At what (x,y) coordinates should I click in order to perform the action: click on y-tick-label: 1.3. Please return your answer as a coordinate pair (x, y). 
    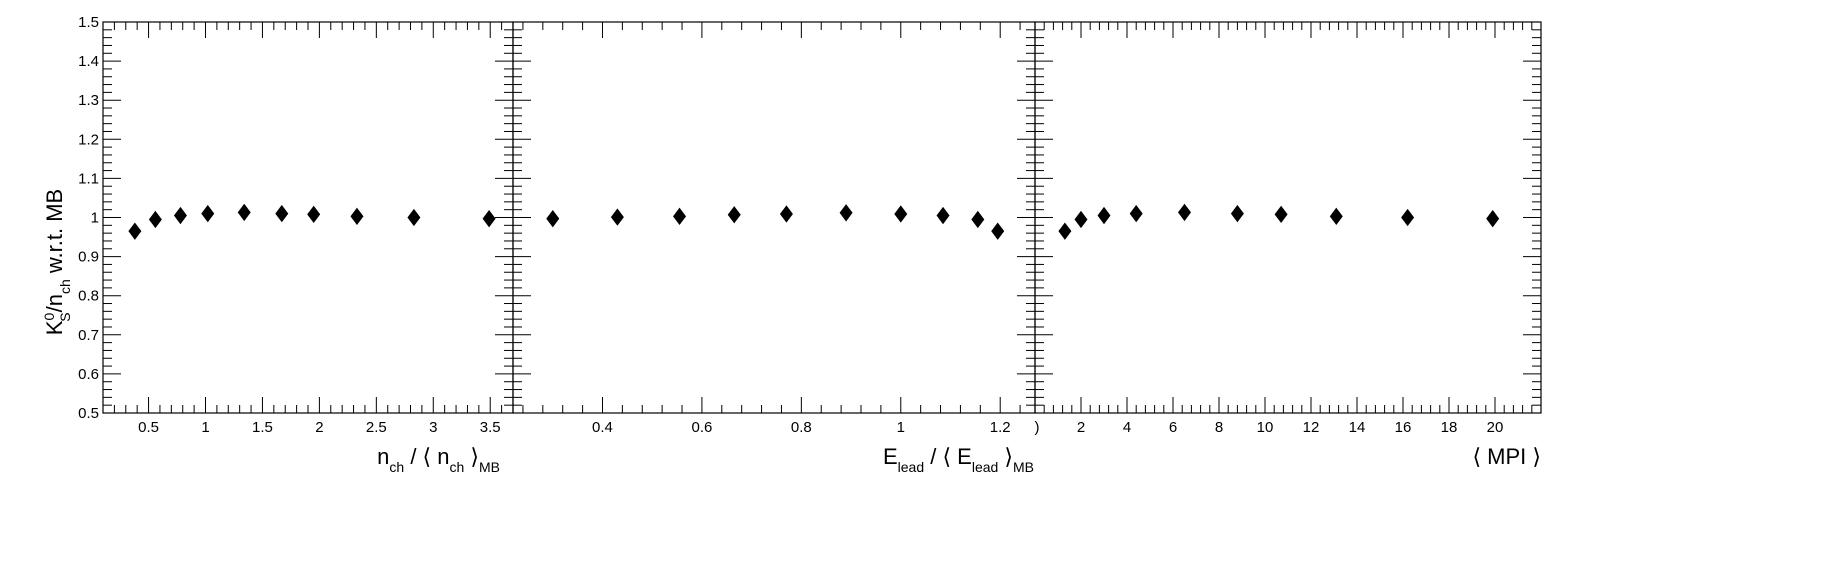
    Looking at the image, I should click on (88, 100).